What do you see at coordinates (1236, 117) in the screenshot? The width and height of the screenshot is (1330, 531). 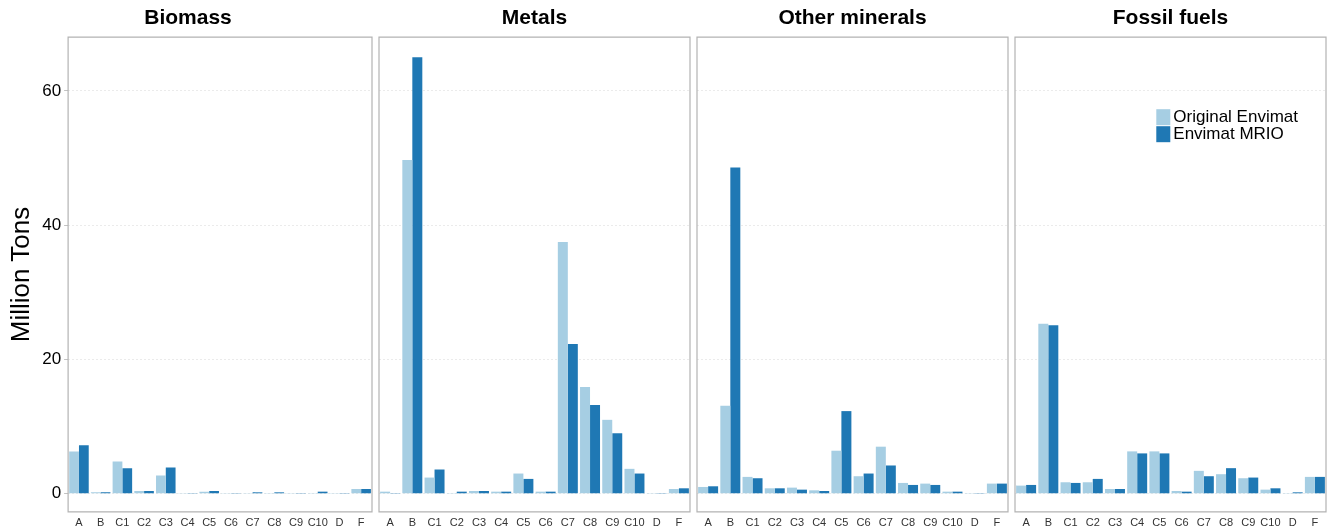 I see `legend-label: Original Envimat` at bounding box center [1236, 117].